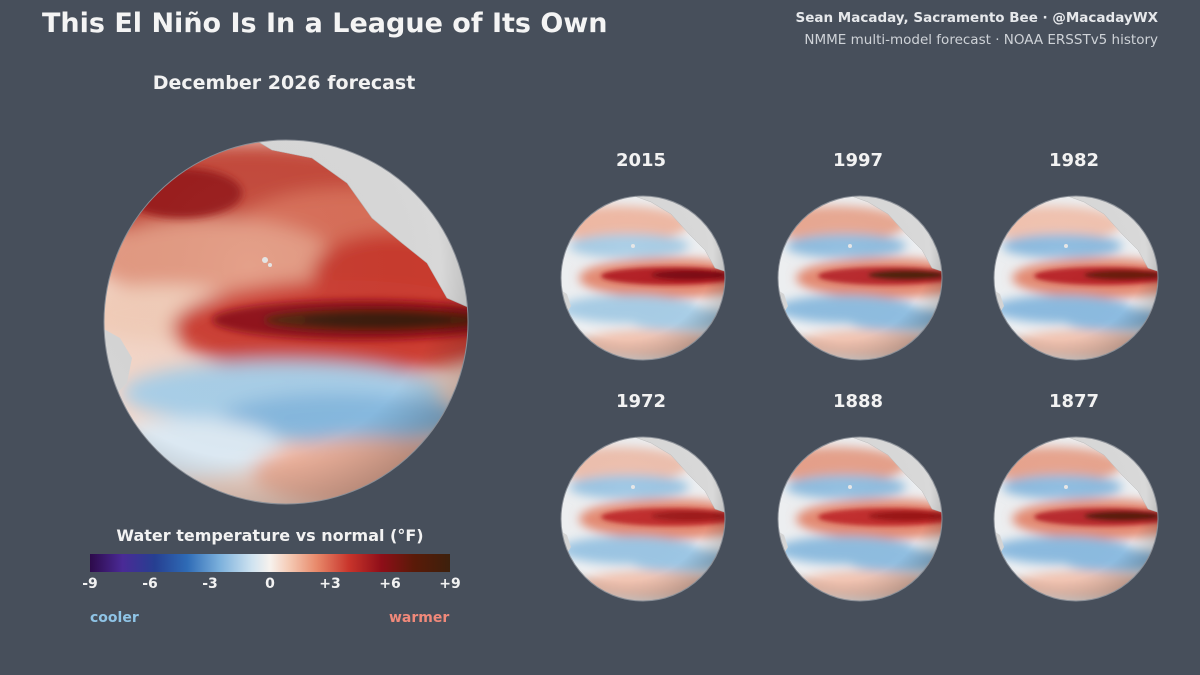 The width and height of the screenshot is (1200, 675). What do you see at coordinates (643, 278) in the screenshot?
I see `historical-globe-map-2015` at bounding box center [643, 278].